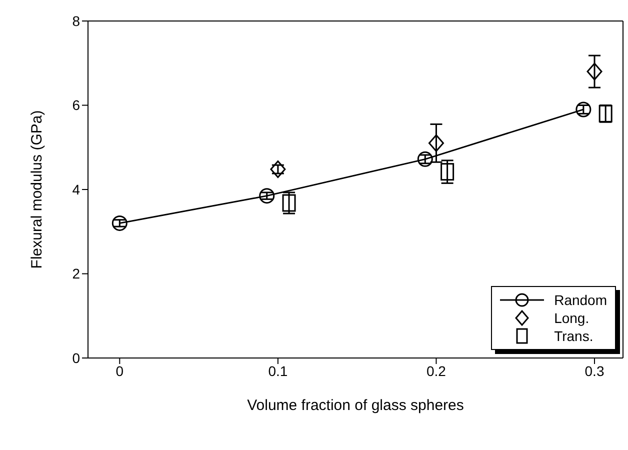 This screenshot has width=628, height=450. Describe the element at coordinates (594, 370) in the screenshot. I see `x-tick-label: 0.3` at that location.